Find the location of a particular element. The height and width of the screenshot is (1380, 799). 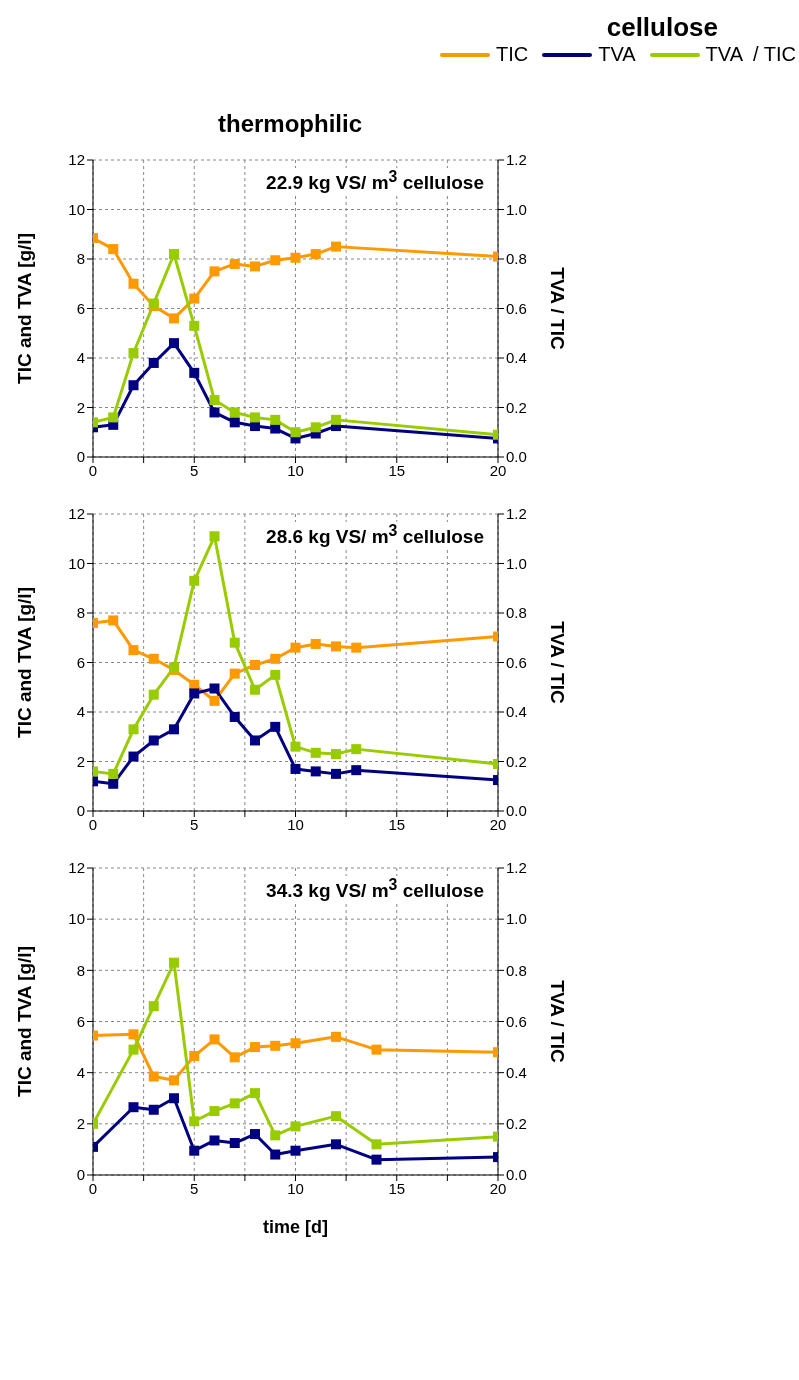

legend-label: TIC is located at coordinates (512, 54).